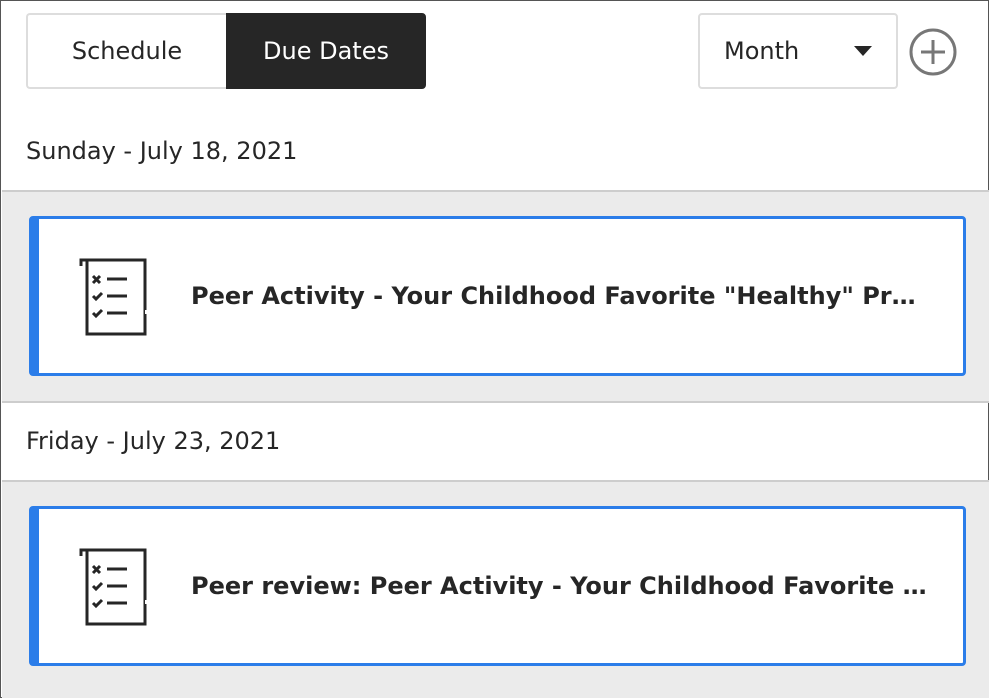 The width and height of the screenshot is (989, 698). What do you see at coordinates (326, 51) in the screenshot?
I see `tab-due-dates: Due Dates` at bounding box center [326, 51].